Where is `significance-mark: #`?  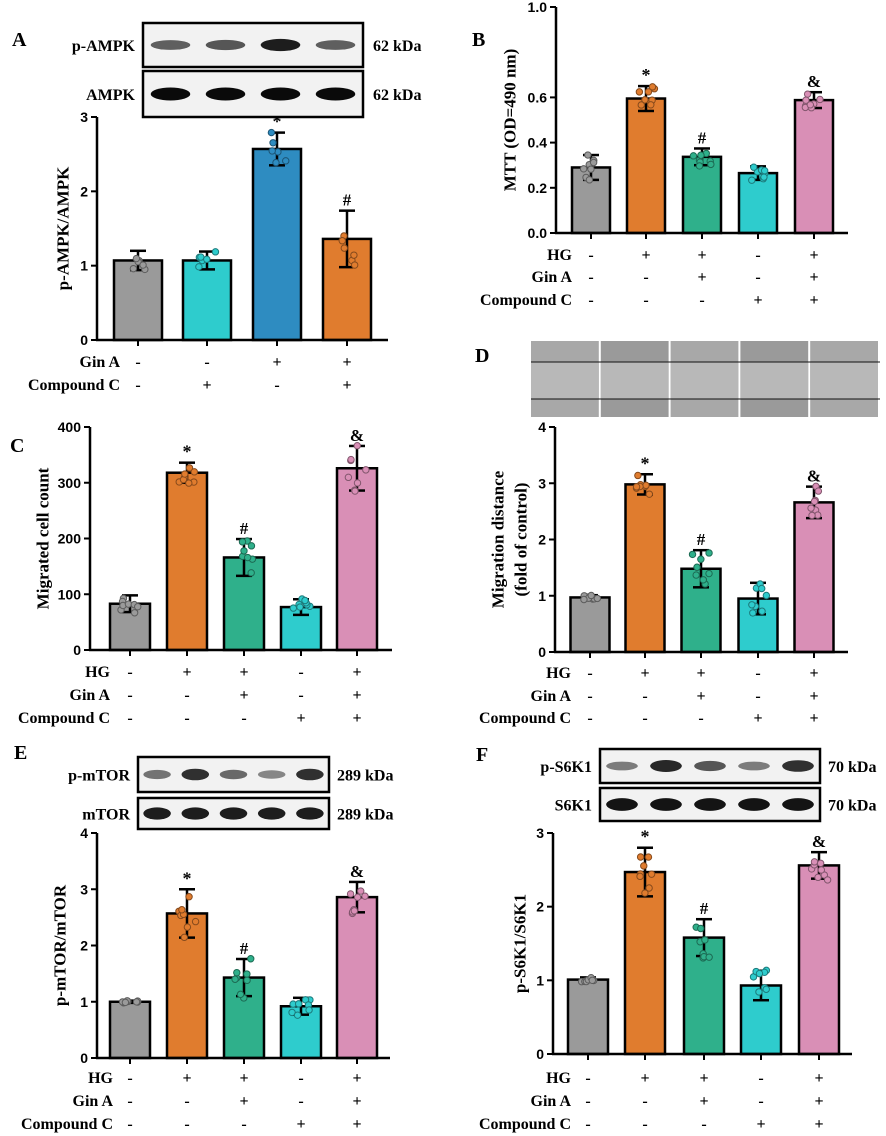 significance-mark: # is located at coordinates (701, 539).